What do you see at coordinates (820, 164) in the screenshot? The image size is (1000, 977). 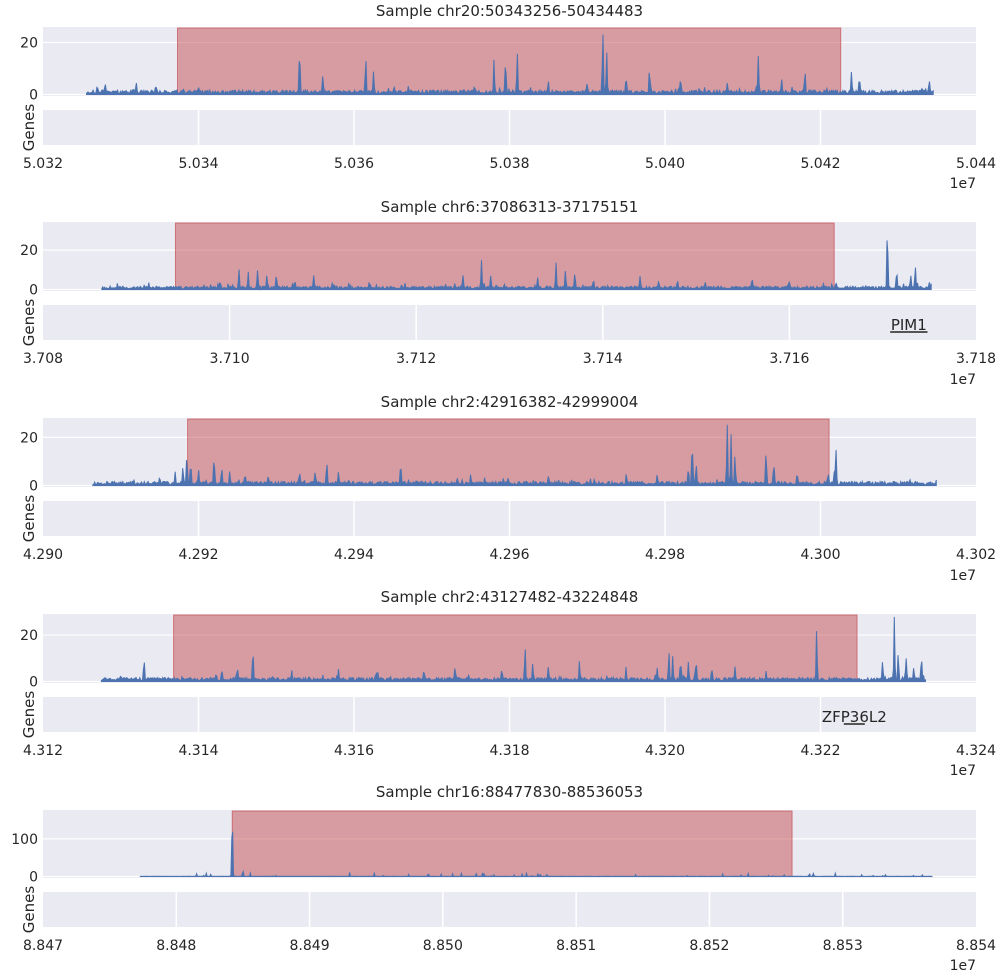 I see `x-tick-label: 5.042` at bounding box center [820, 164].